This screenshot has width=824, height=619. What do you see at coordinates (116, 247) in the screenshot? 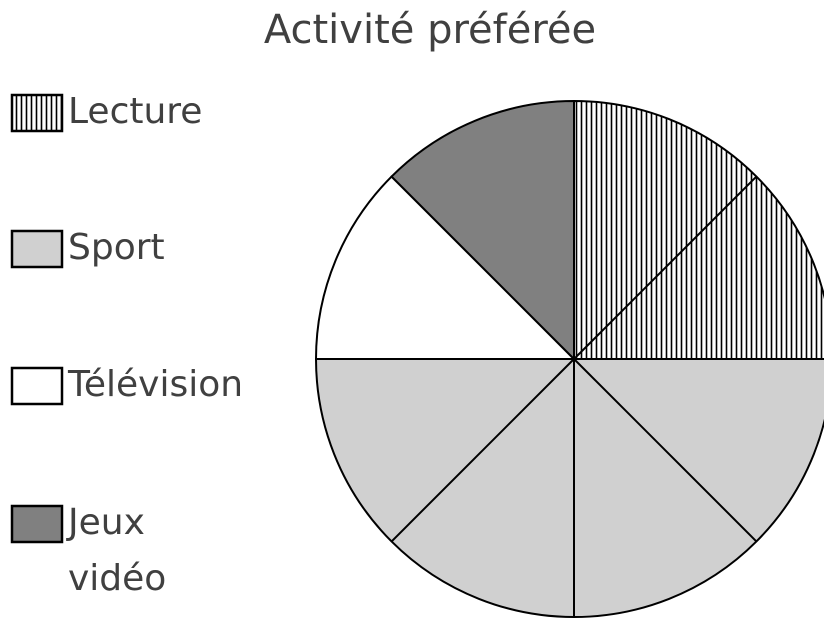
I see `legend-label: Sport` at bounding box center [116, 247].